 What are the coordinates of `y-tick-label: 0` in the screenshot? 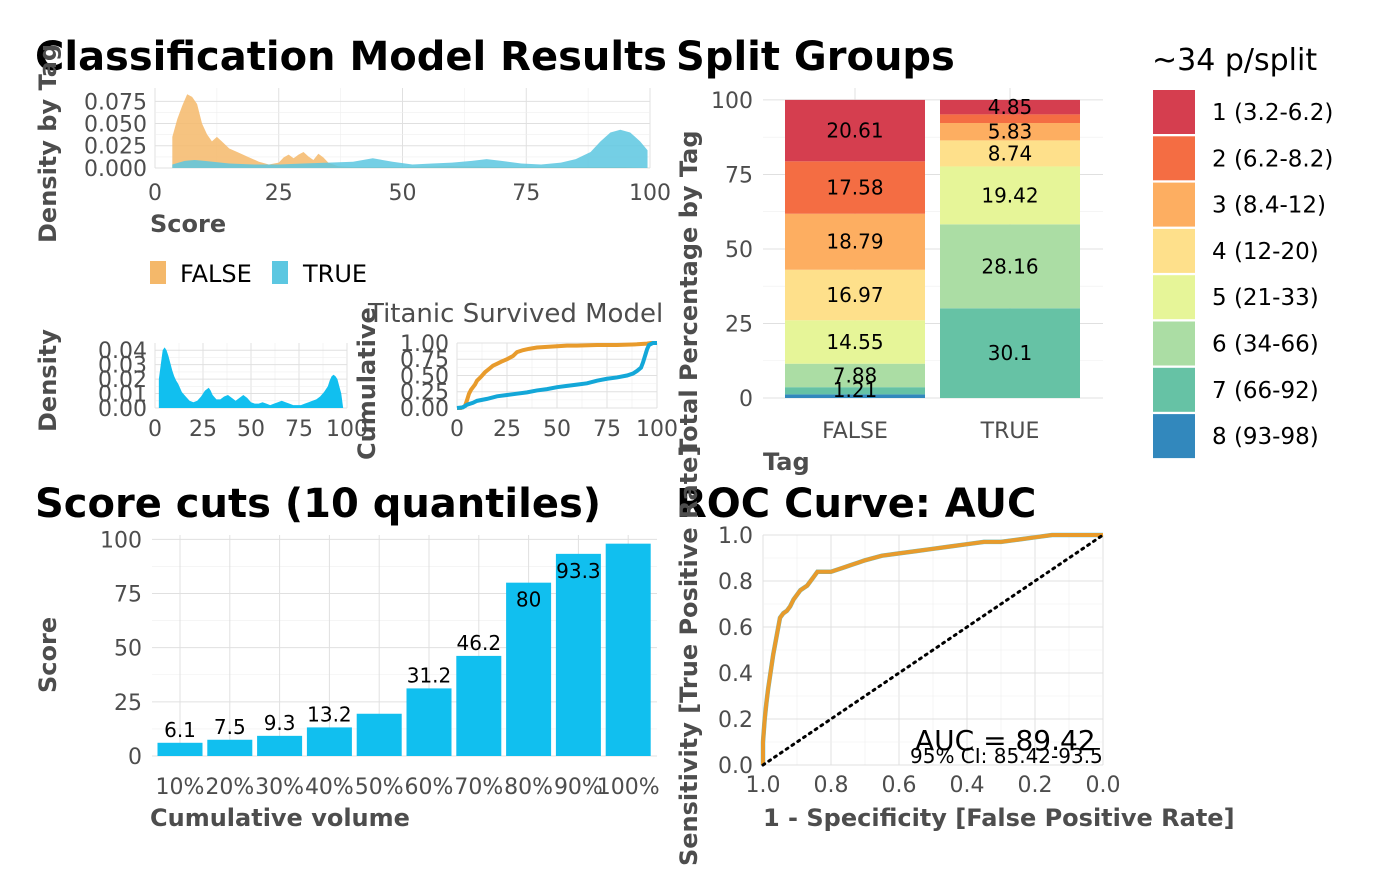 It's located at (746, 399).